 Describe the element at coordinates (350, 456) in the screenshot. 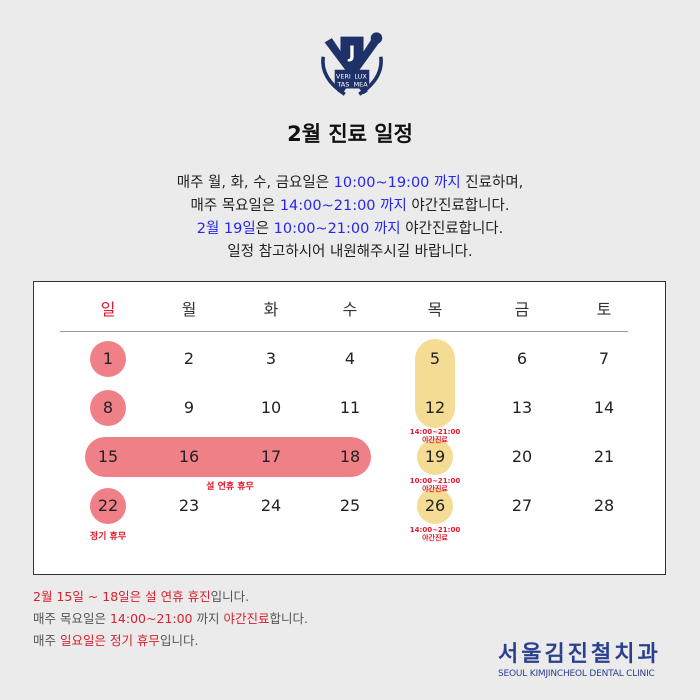

I see `calendar-day: 18` at that location.